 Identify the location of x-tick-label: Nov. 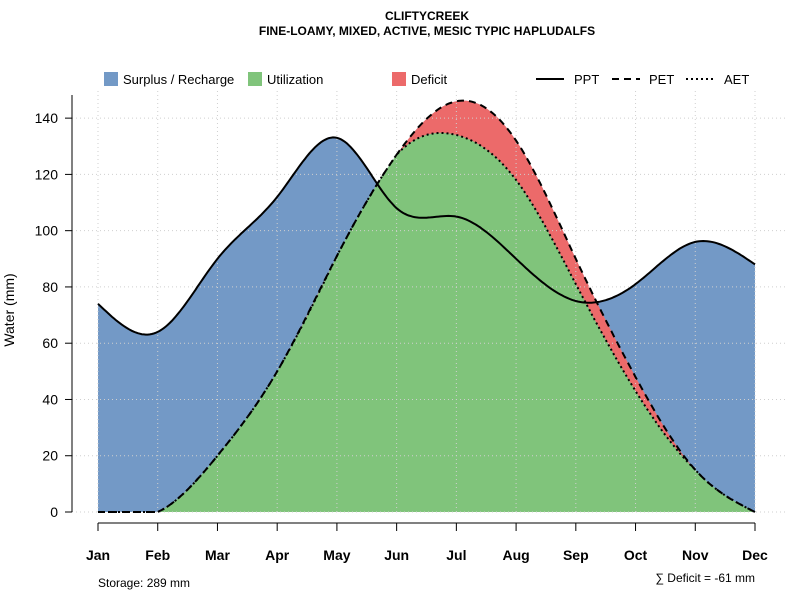
(695, 555).